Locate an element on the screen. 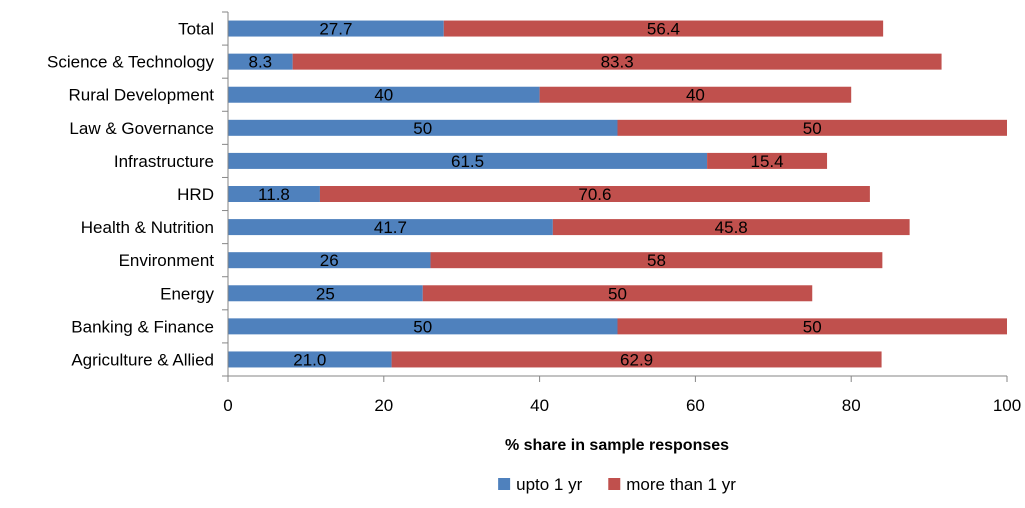  data-label: 25 is located at coordinates (325, 293).